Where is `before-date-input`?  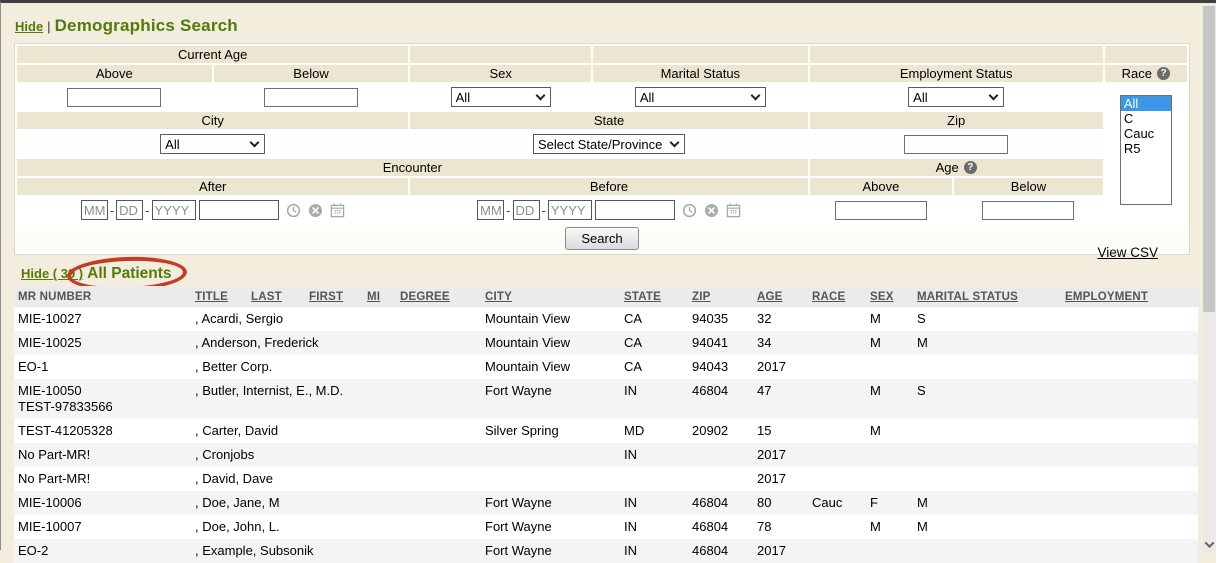
before-date-input is located at coordinates (634, 210).